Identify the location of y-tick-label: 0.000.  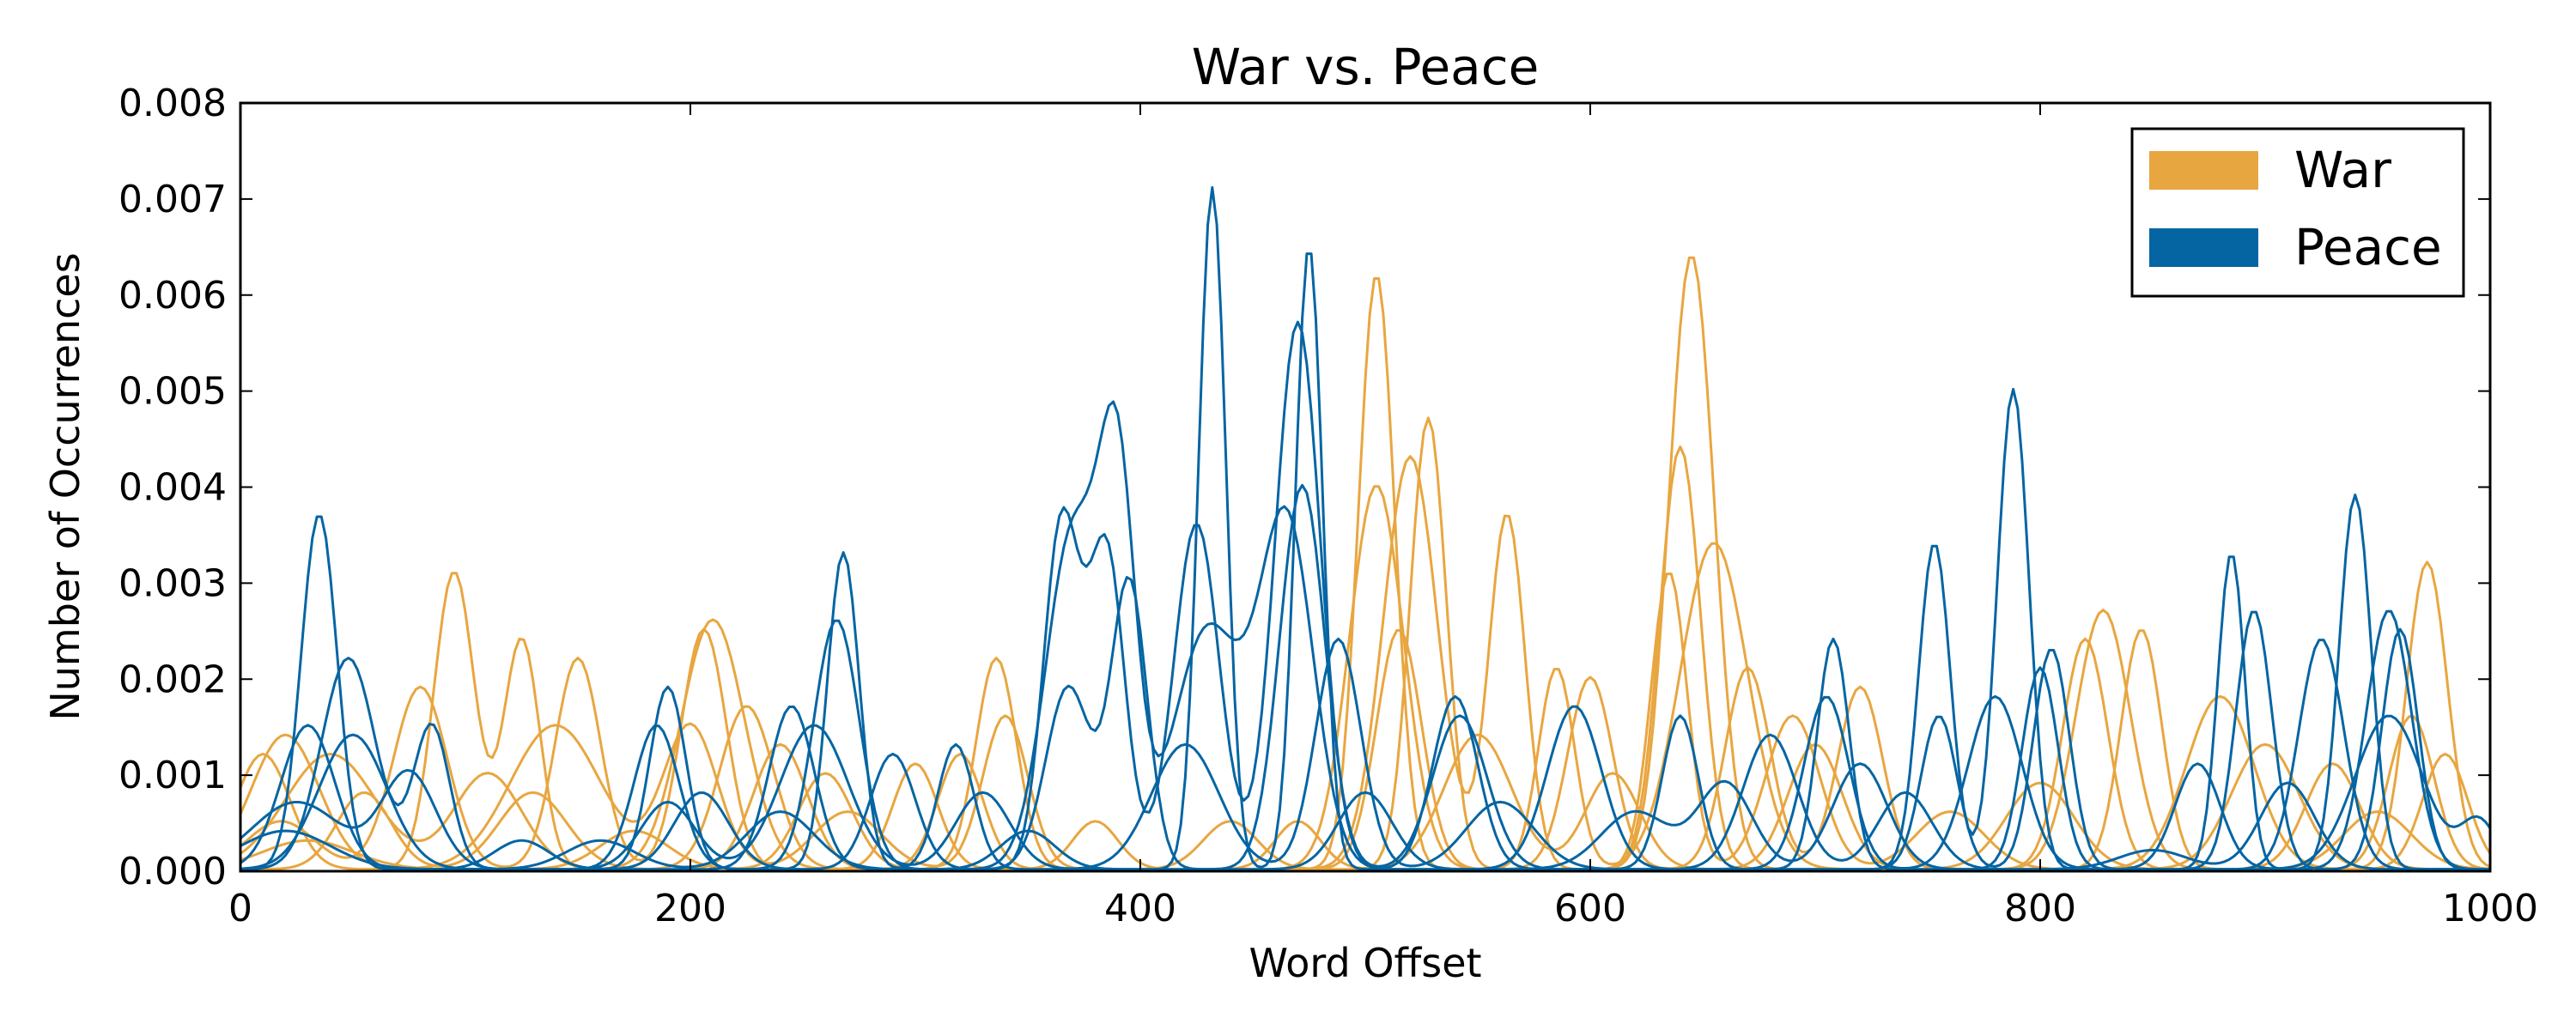
(172, 872).